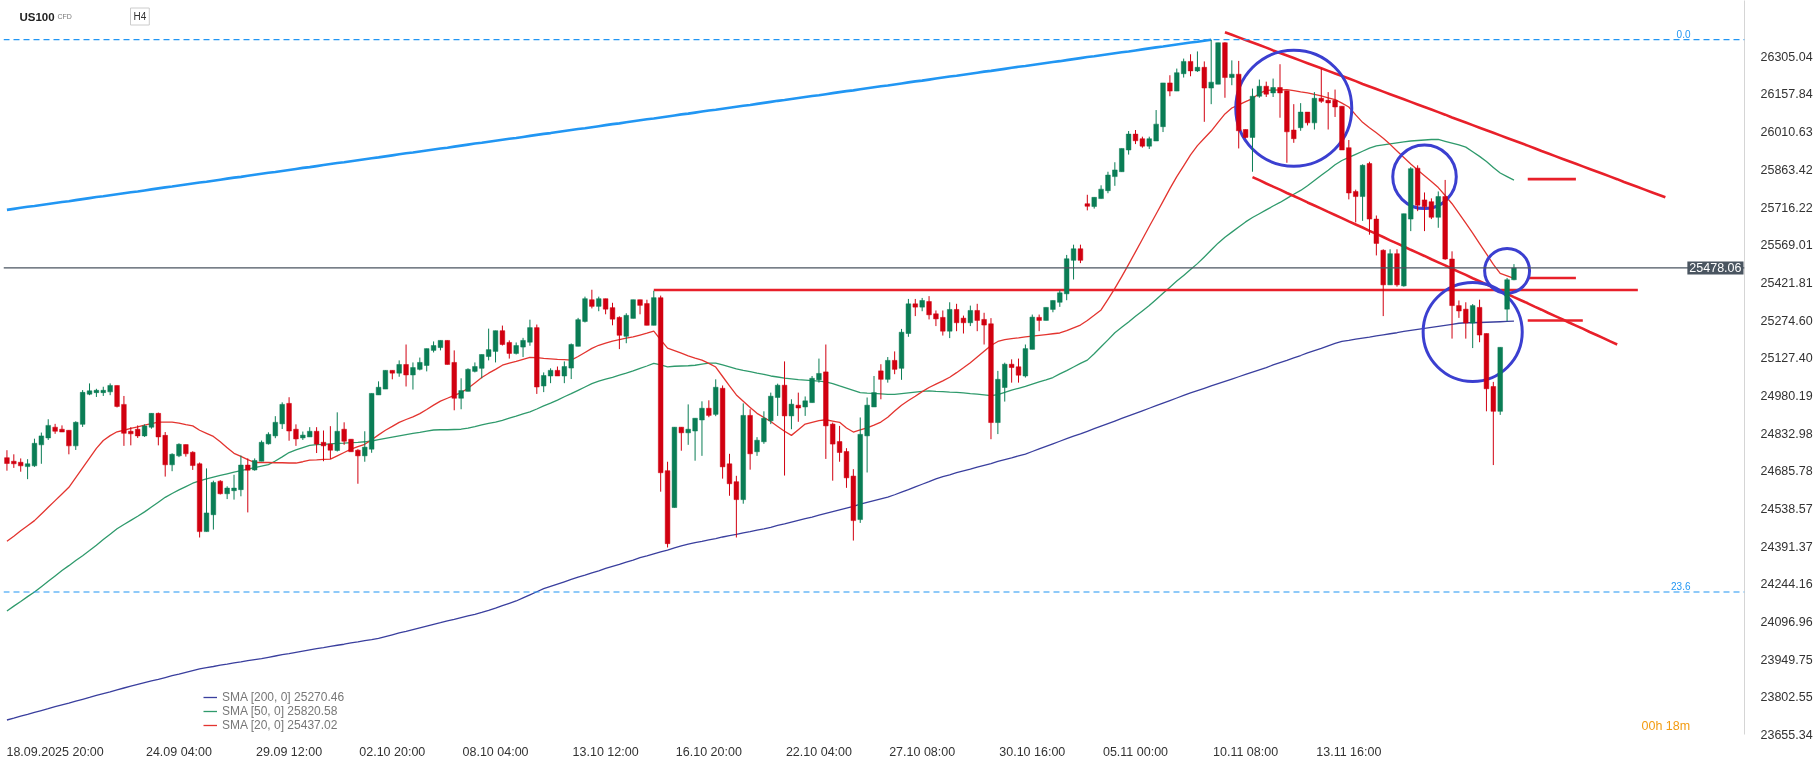 Image resolution: width=1815 pixels, height=761 pixels. What do you see at coordinates (1786, 207) in the screenshot?
I see `y-tick-label: 25716.22` at bounding box center [1786, 207].